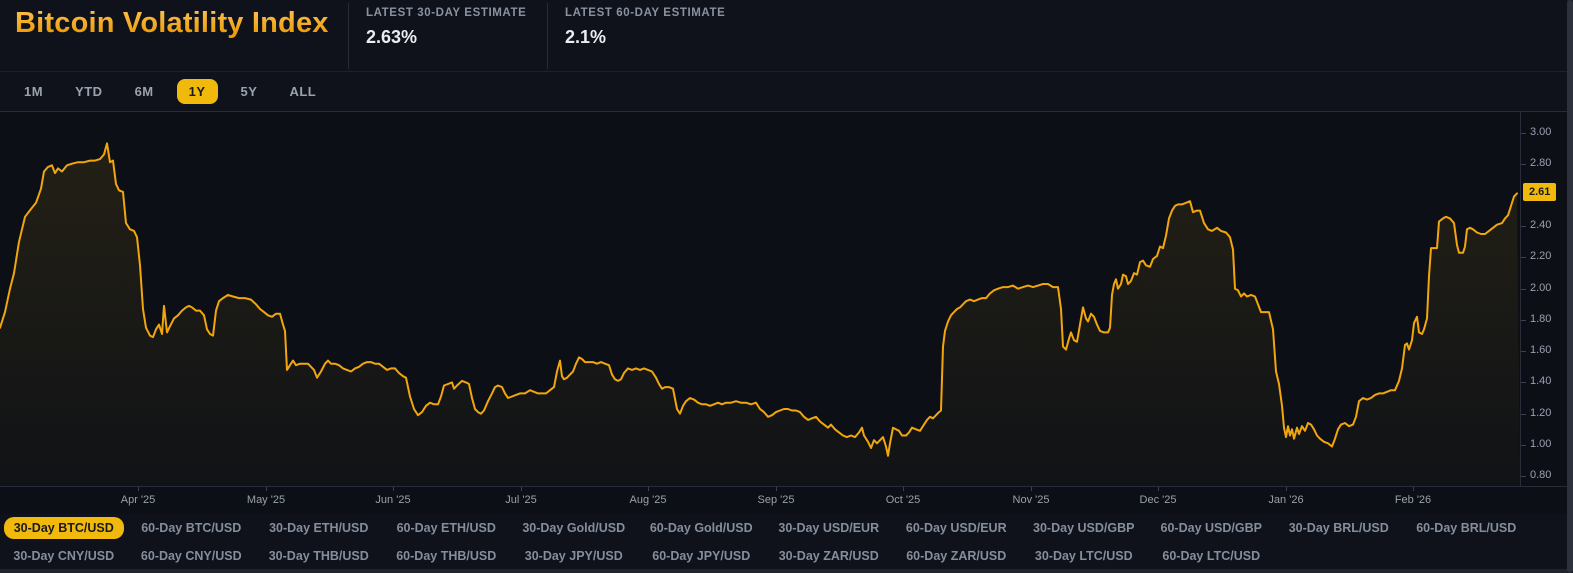 The width and height of the screenshot is (1573, 573). What do you see at coordinates (648, 500) in the screenshot?
I see `x-tick-label-aug-25: Aug '25` at bounding box center [648, 500].